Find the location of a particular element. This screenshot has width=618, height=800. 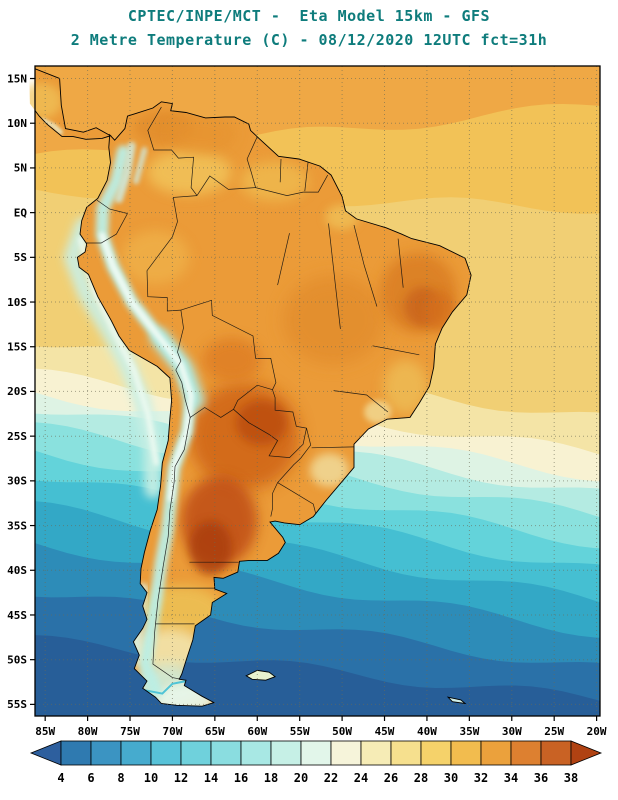

colorbar-label: 4 is located at coordinates (60, 778).